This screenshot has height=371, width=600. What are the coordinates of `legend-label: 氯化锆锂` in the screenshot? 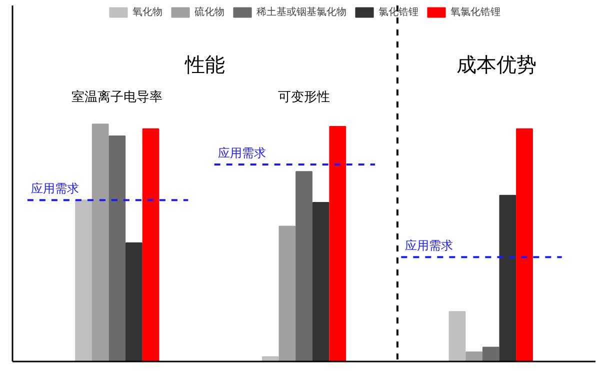 It's located at (398, 12).